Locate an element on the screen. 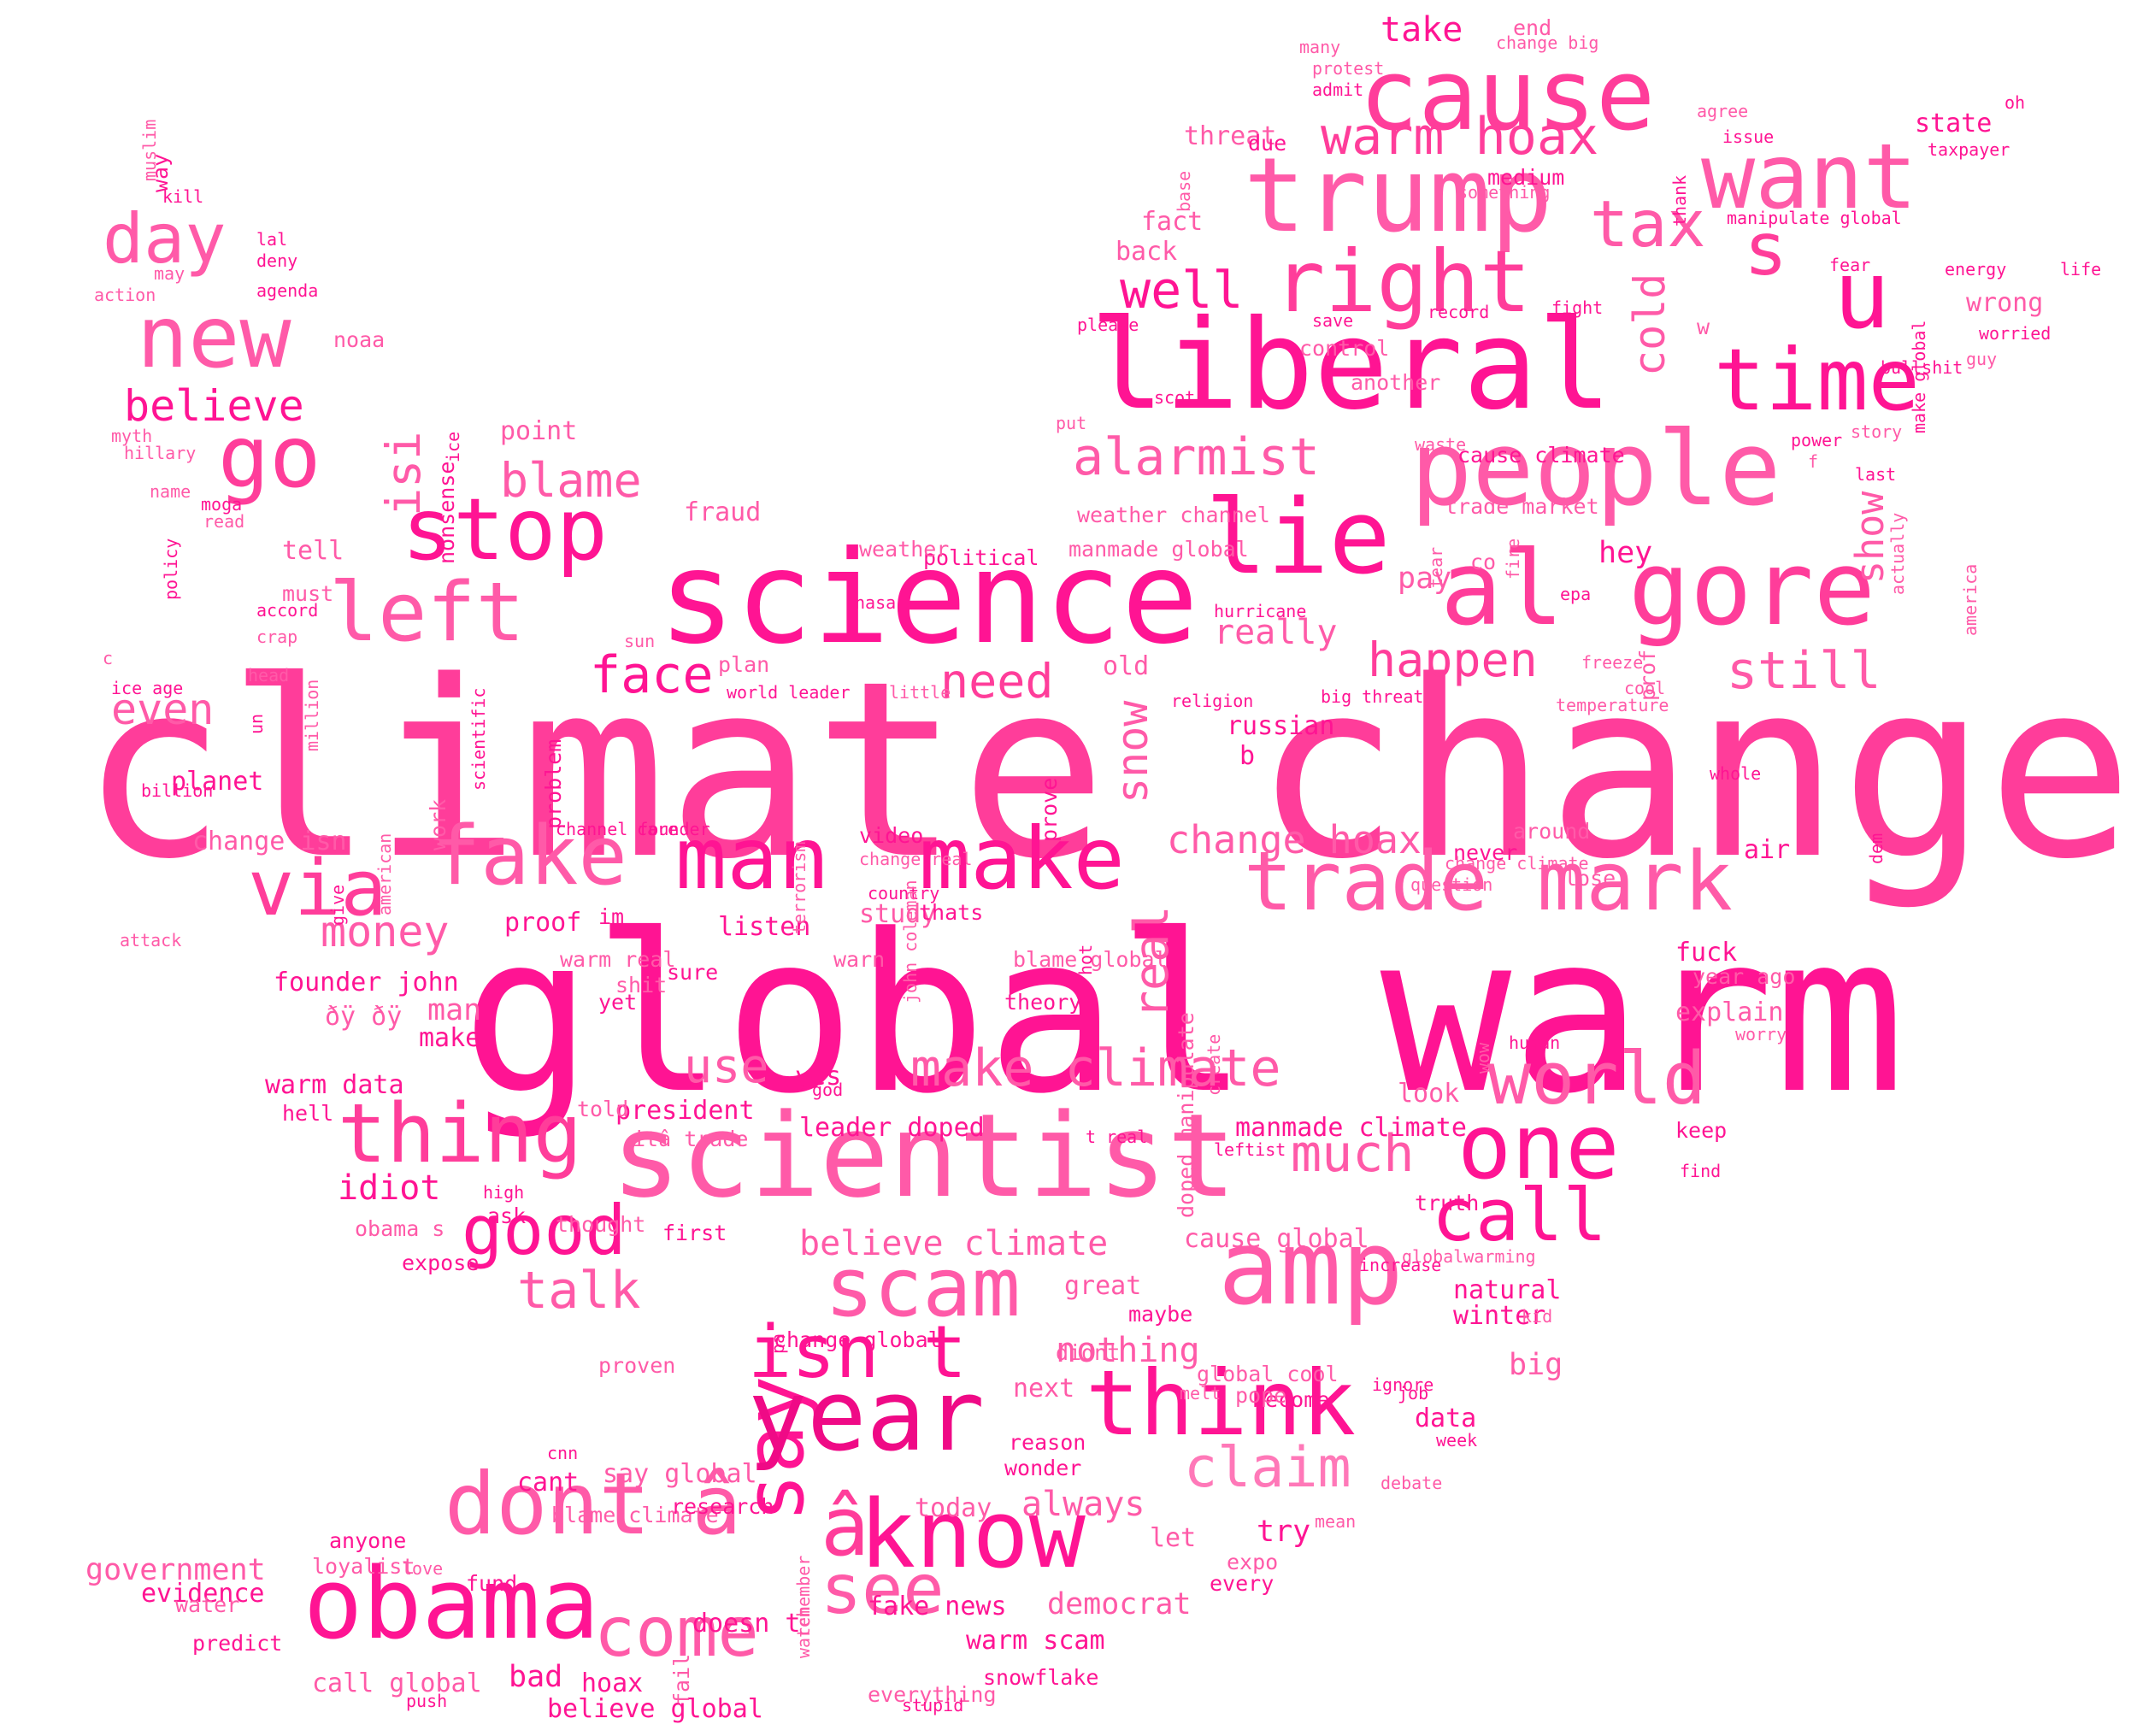 This screenshot has height=1736, width=2137. cloud-word: lose is located at coordinates (1590, 879).